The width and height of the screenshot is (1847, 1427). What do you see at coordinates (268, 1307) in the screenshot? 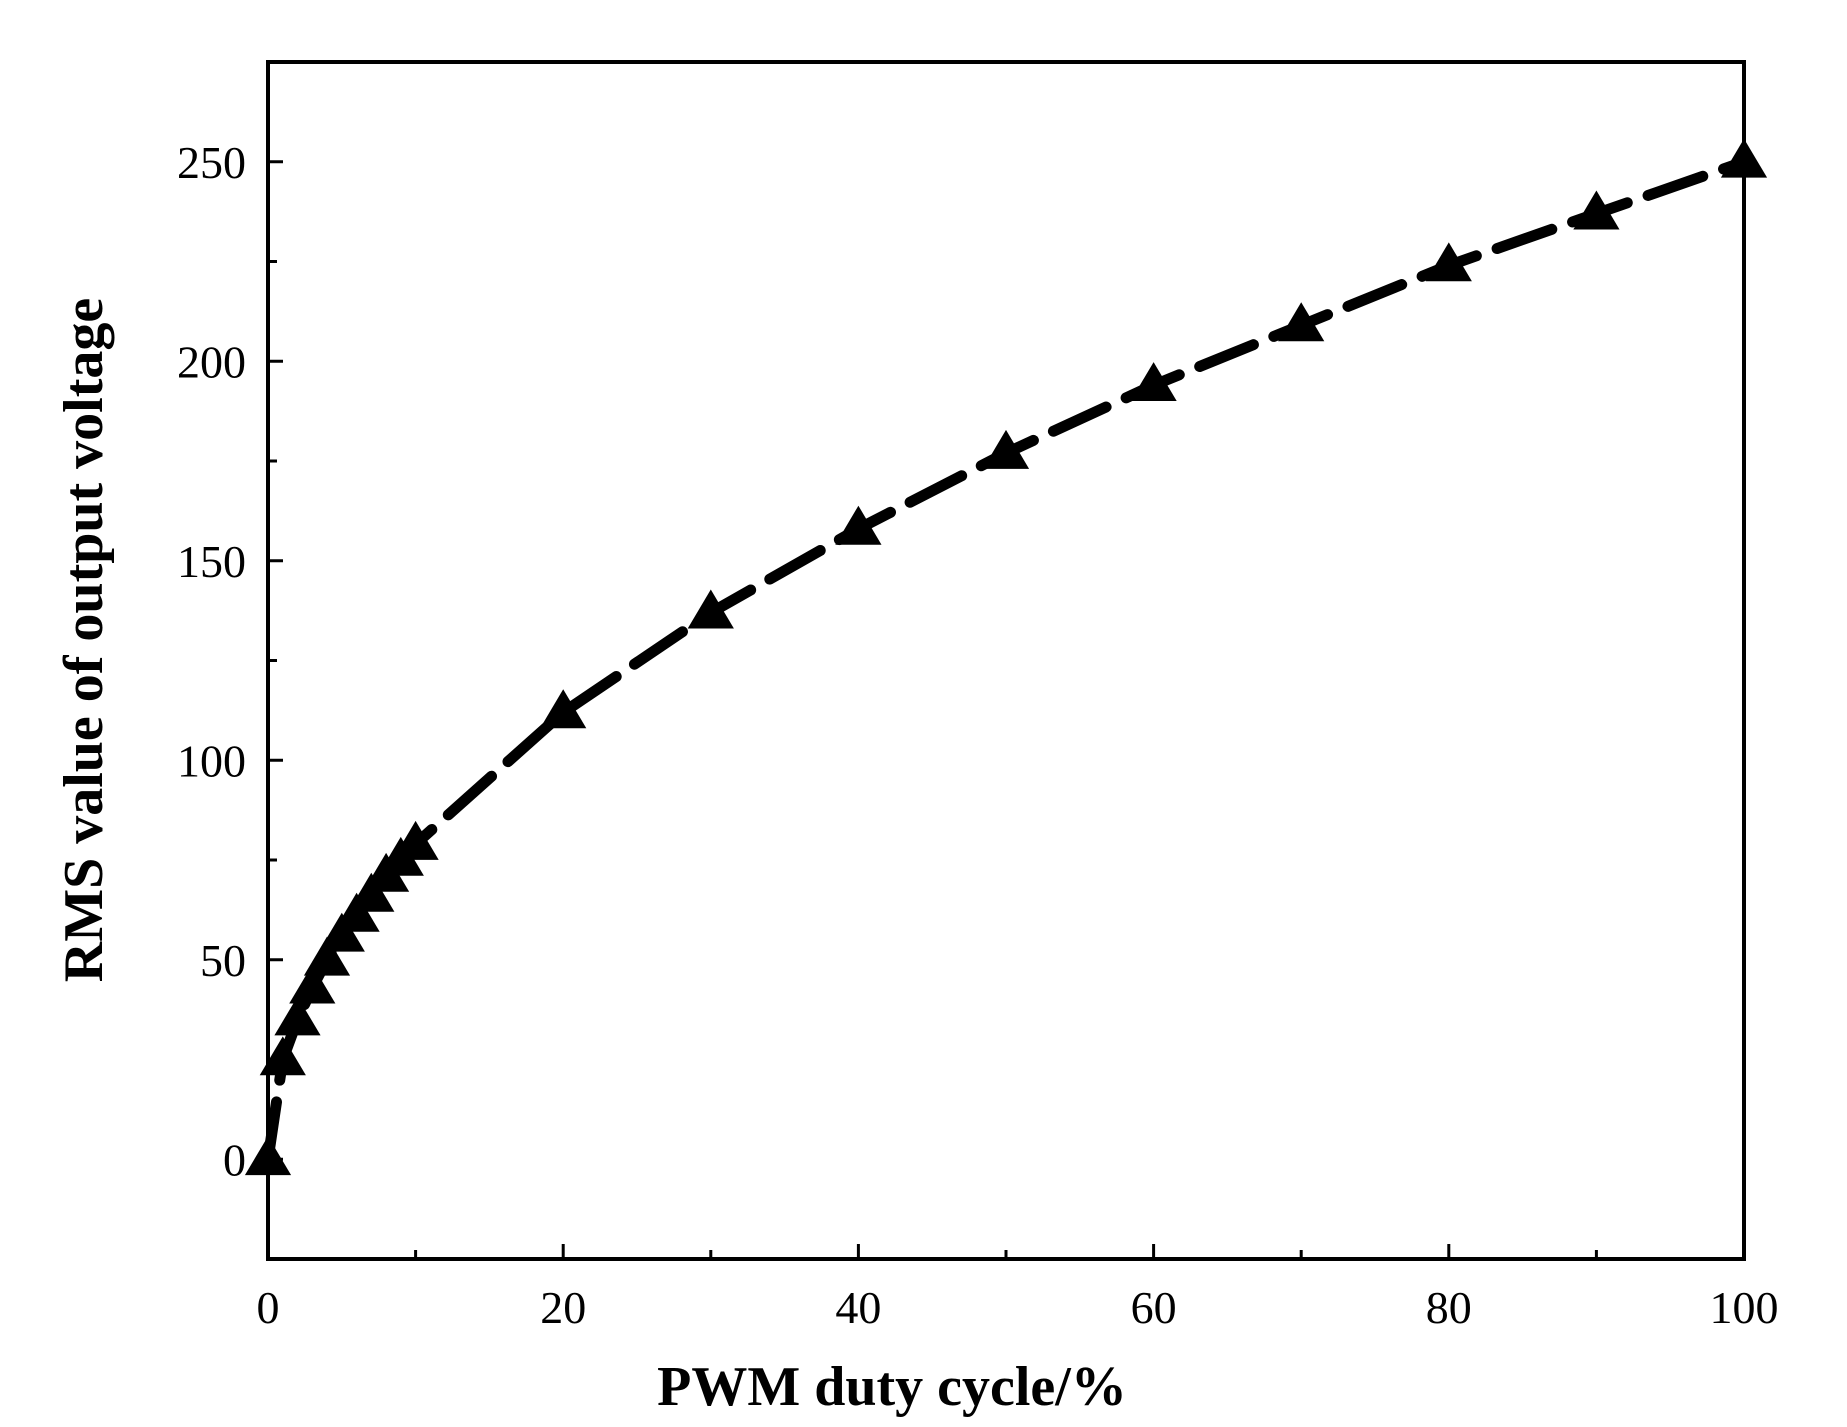
I see `x-tick-label: 0` at bounding box center [268, 1307].